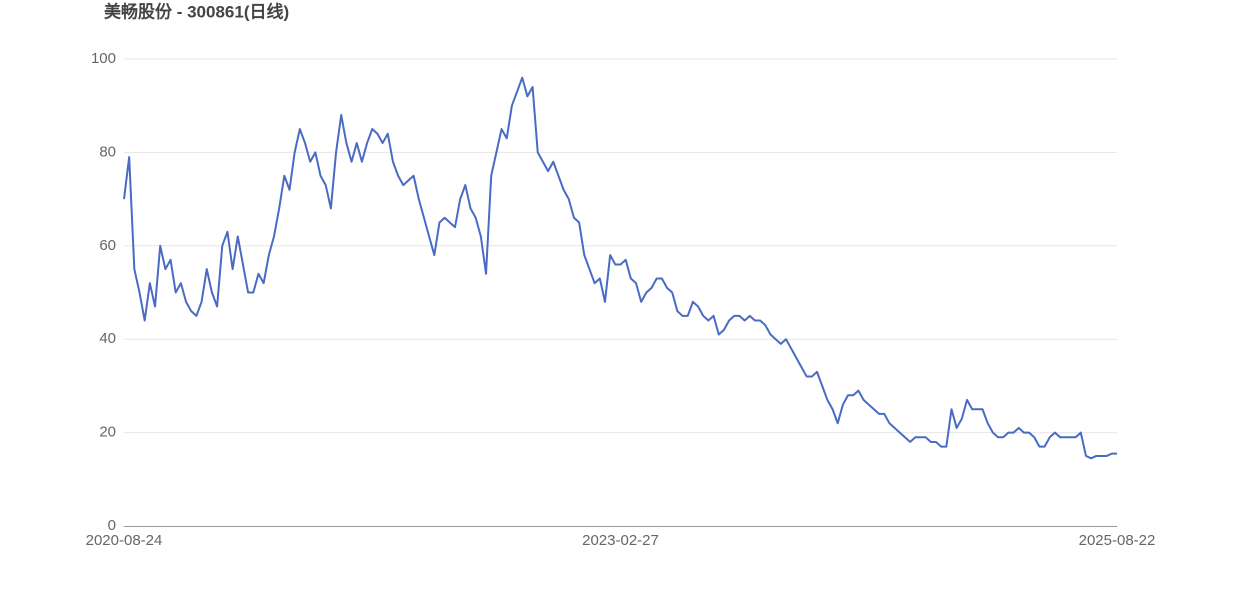 The height and width of the screenshot is (596, 1242). I want to click on y-tick-label: 100, so click(103, 58).